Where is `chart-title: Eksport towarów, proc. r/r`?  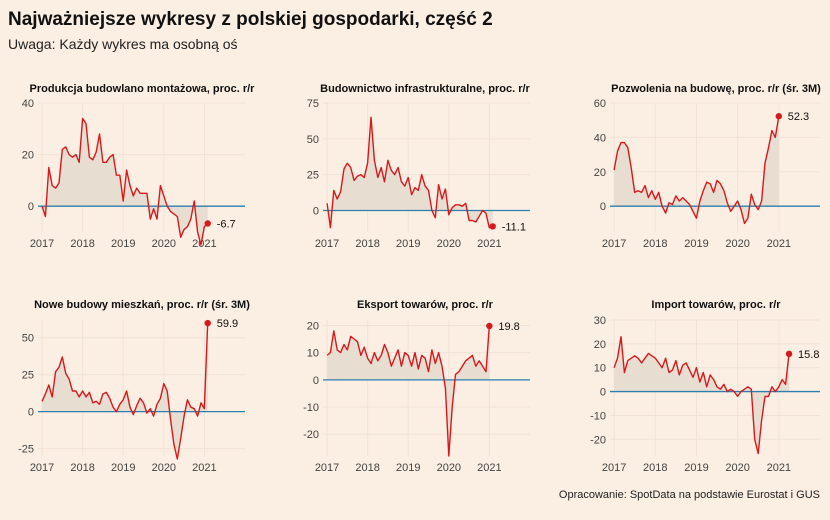
chart-title: Eksport towarów, proc. r/r is located at coordinates (425, 305).